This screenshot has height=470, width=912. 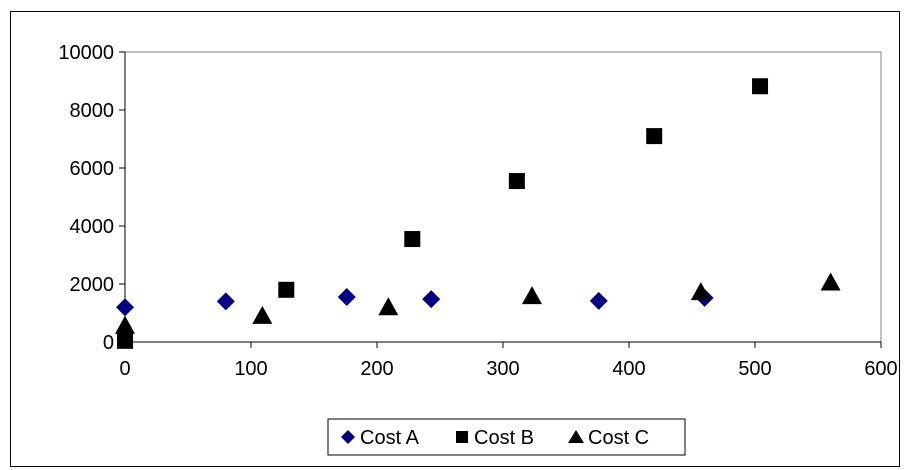 What do you see at coordinates (576, 436) in the screenshot?
I see `legend-triangle-icon` at bounding box center [576, 436].